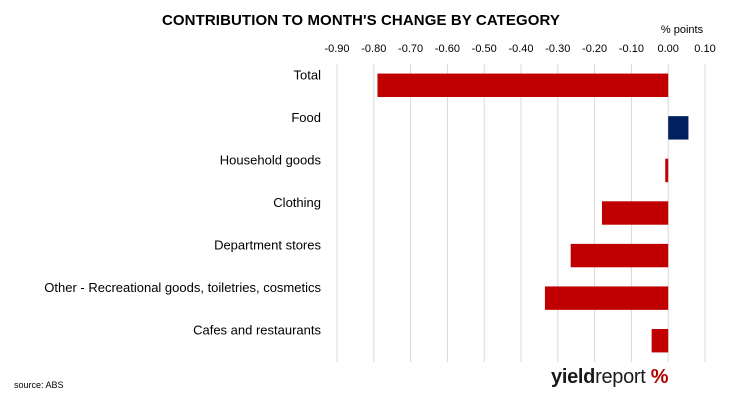 This screenshot has width=730, height=400. Describe the element at coordinates (620, 377) in the screenshot. I see `logo-report: report` at that location.